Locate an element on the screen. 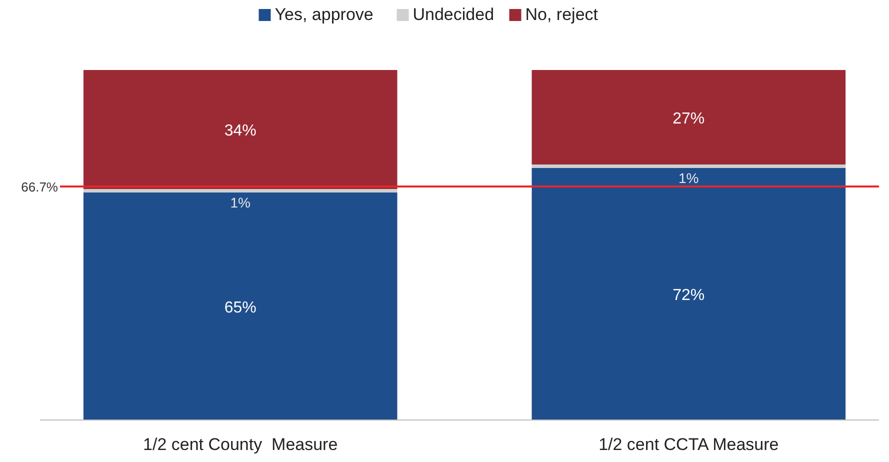 This screenshot has width=889, height=462. data-label: 65% is located at coordinates (240, 307).